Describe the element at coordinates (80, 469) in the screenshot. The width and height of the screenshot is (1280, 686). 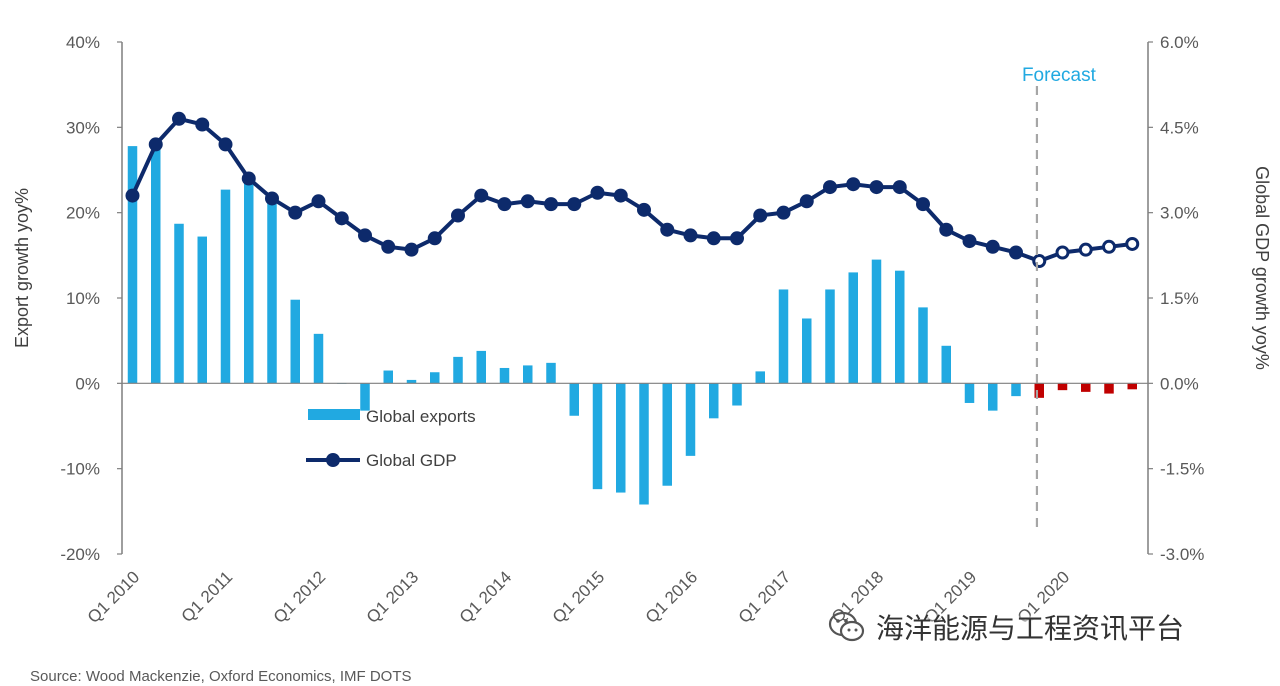
I see `left-tick-label: -10%` at that location.